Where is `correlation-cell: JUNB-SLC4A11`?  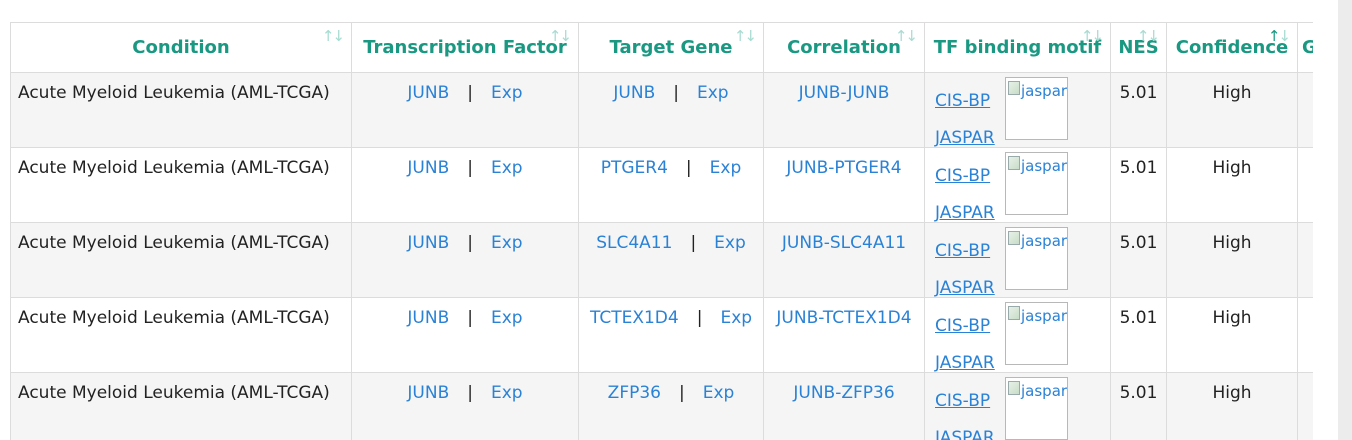 correlation-cell: JUNB-SLC4A11 is located at coordinates (844, 260).